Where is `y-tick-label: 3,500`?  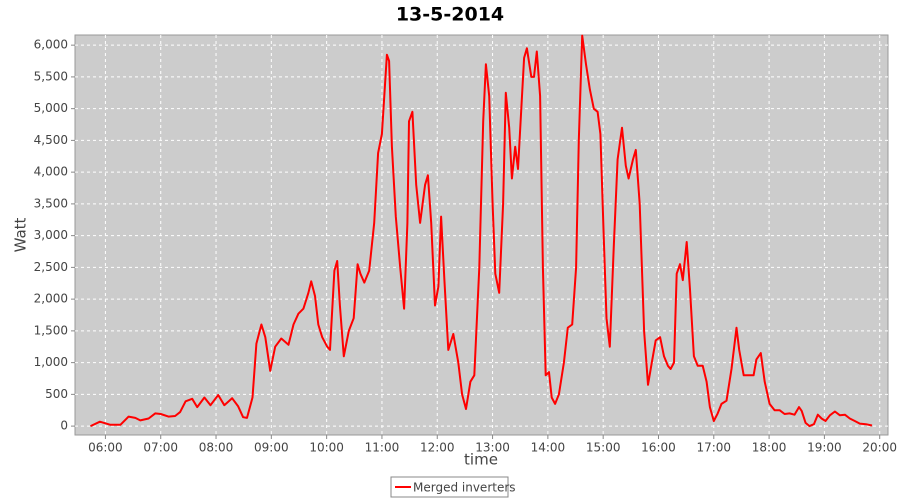
y-tick-label: 3,500 is located at coordinates (51, 203).